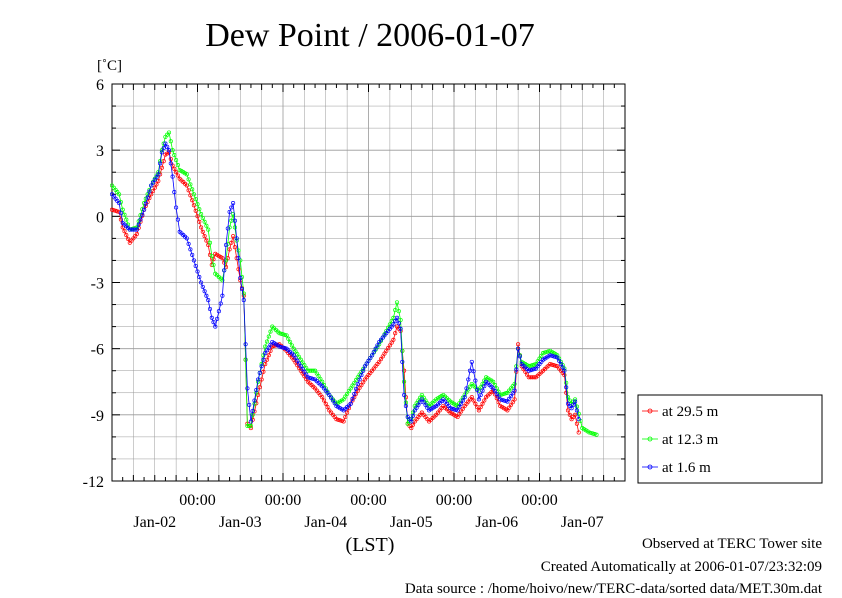 This screenshot has width=842, height=598. Describe the element at coordinates (93, 482) in the screenshot. I see `y-tick-label: -12` at that location.